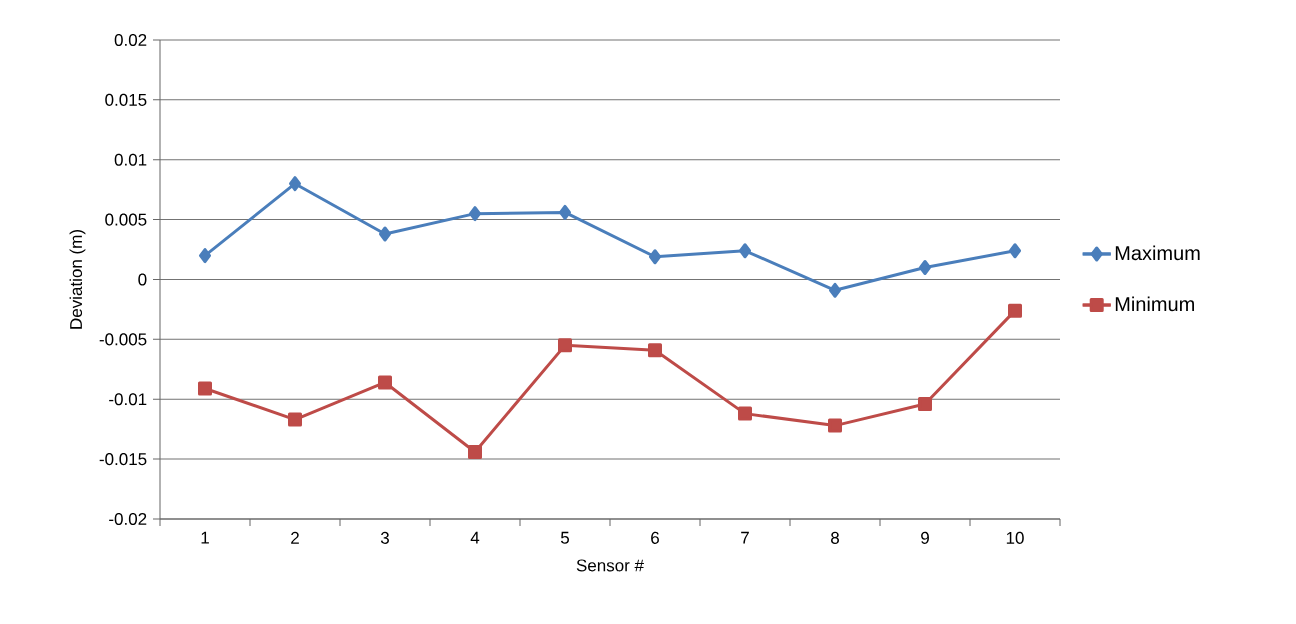 The image size is (1296, 624). Describe the element at coordinates (1157, 253) in the screenshot. I see `legend-label: Maximum` at that location.